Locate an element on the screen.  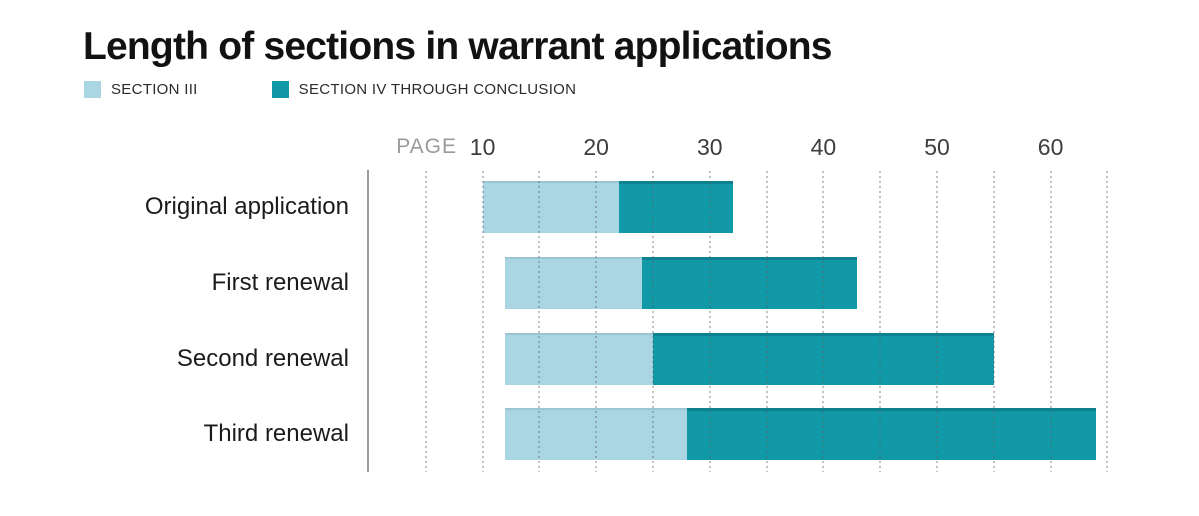
legend-item: SECTION IV THROUGH CONCLUSION is located at coordinates (424, 89).